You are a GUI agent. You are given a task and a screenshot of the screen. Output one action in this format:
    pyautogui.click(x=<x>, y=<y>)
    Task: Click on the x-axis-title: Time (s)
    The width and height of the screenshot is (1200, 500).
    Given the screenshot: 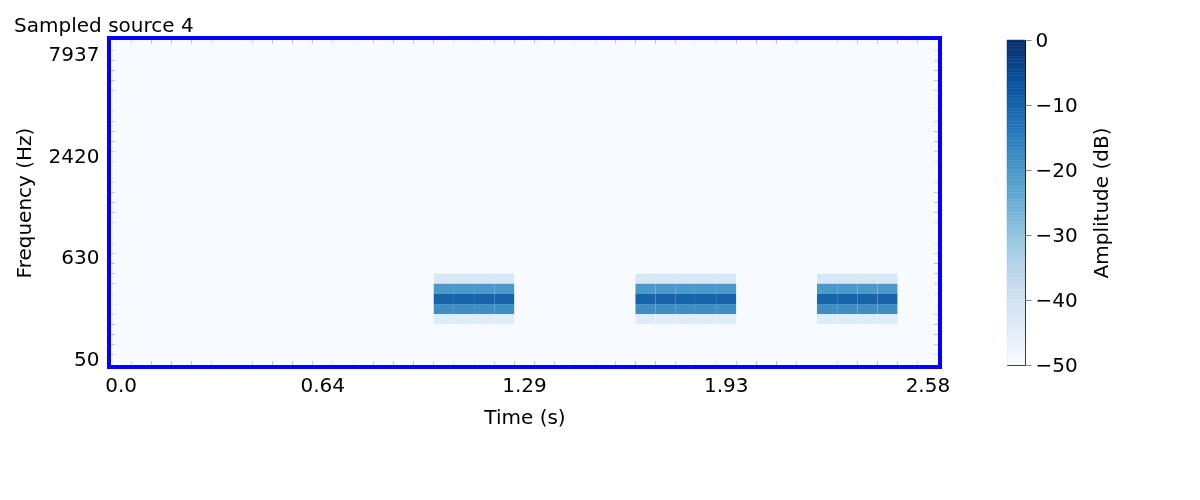 What is the action you would take?
    pyautogui.click(x=524, y=416)
    